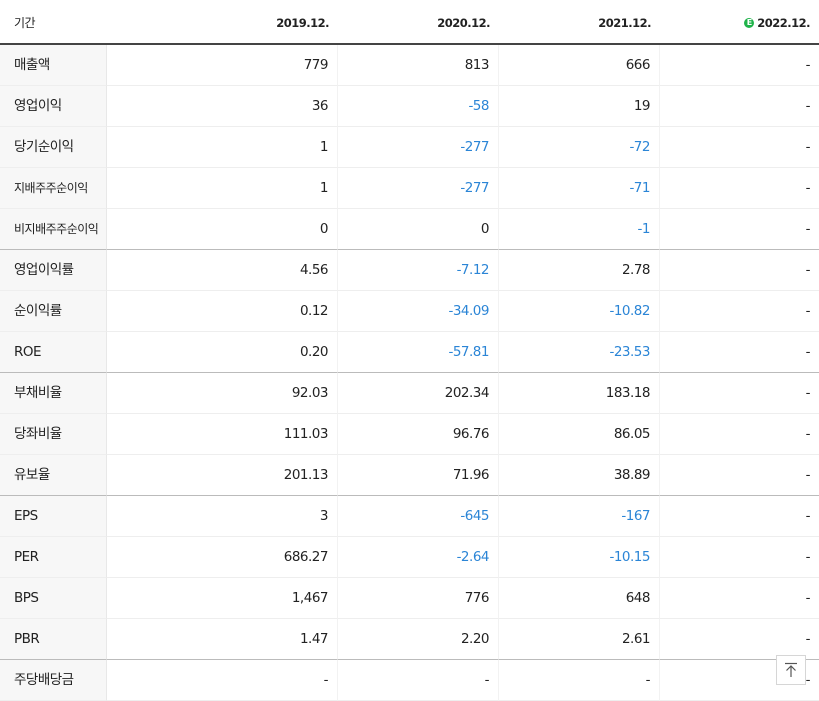 The height and width of the screenshot is (701, 819). I want to click on scroll-top-button, so click(791, 670).